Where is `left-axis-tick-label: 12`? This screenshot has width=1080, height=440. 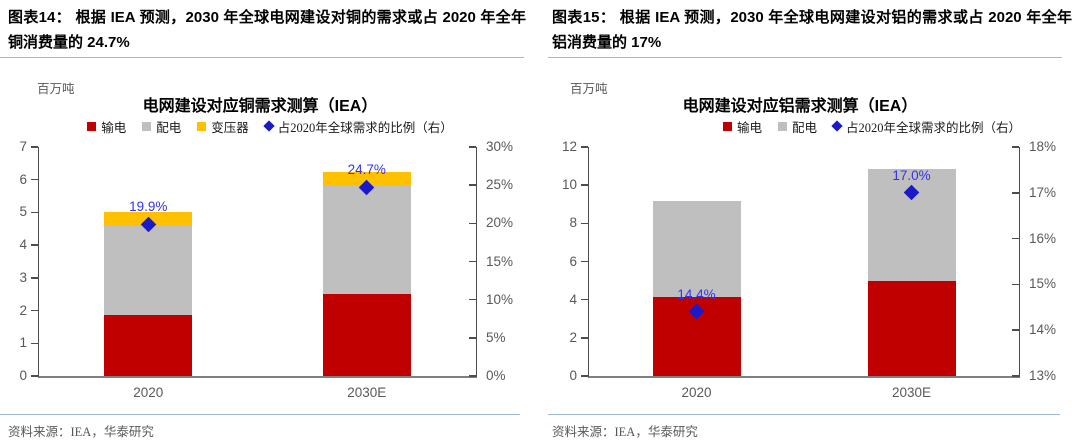
left-axis-tick-label: 12 is located at coordinates (569, 146).